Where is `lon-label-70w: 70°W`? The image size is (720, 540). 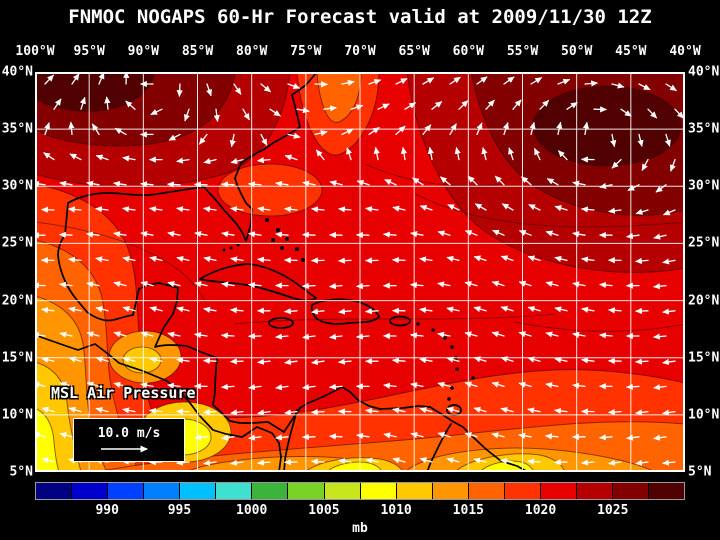
lon-label-70w: 70°W is located at coordinates (360, 51).